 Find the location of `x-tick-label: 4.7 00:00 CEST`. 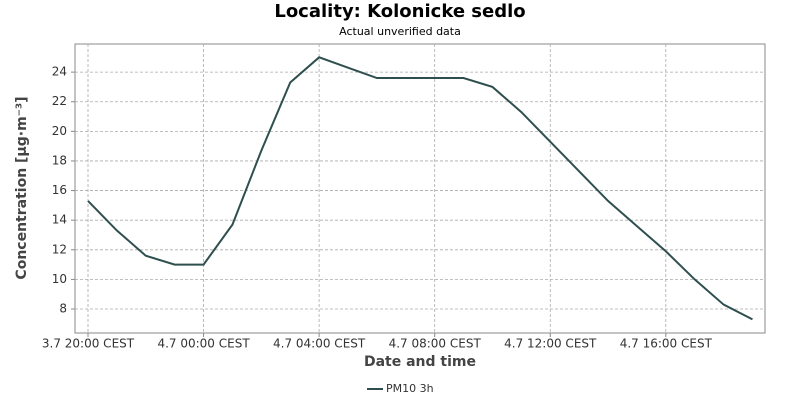

x-tick-label: 4.7 00:00 CEST is located at coordinates (203, 344).